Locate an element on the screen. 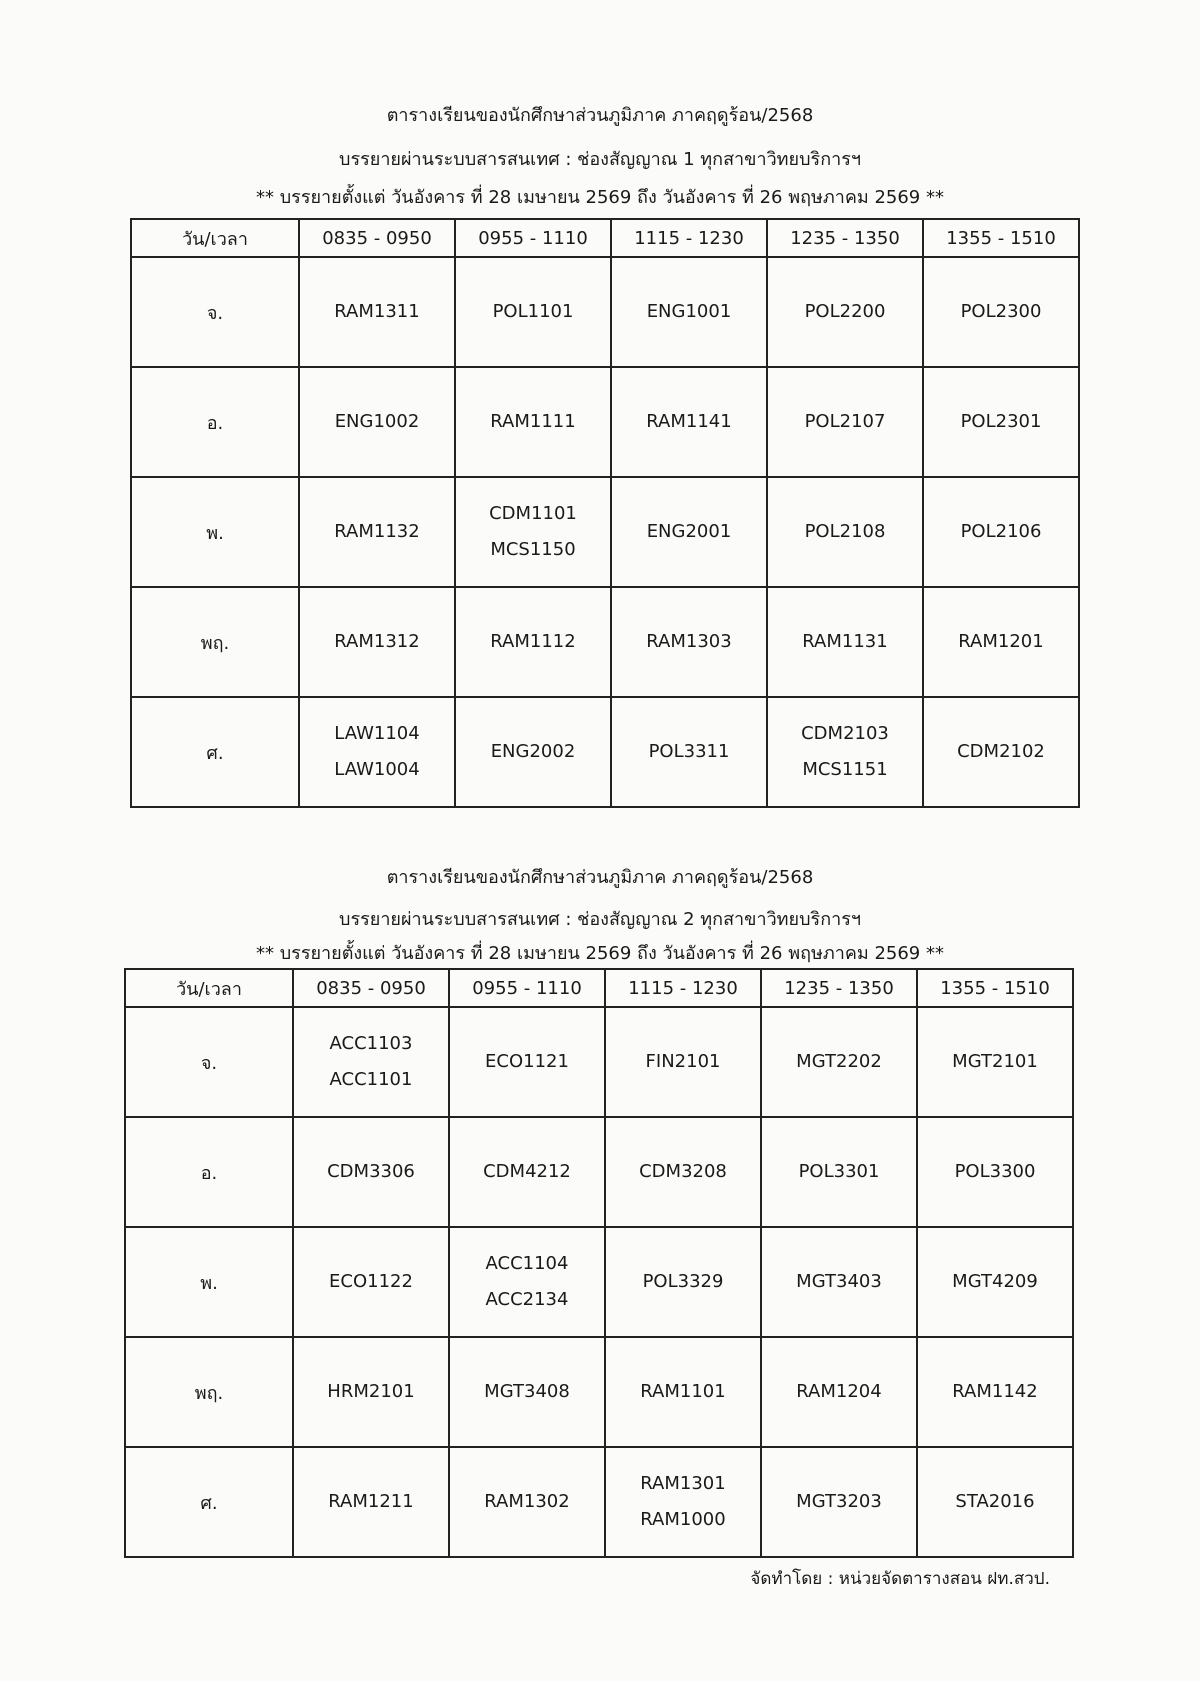 This screenshot has height=1681, width=1200. course-cell: MGT2202 is located at coordinates (839, 1062).